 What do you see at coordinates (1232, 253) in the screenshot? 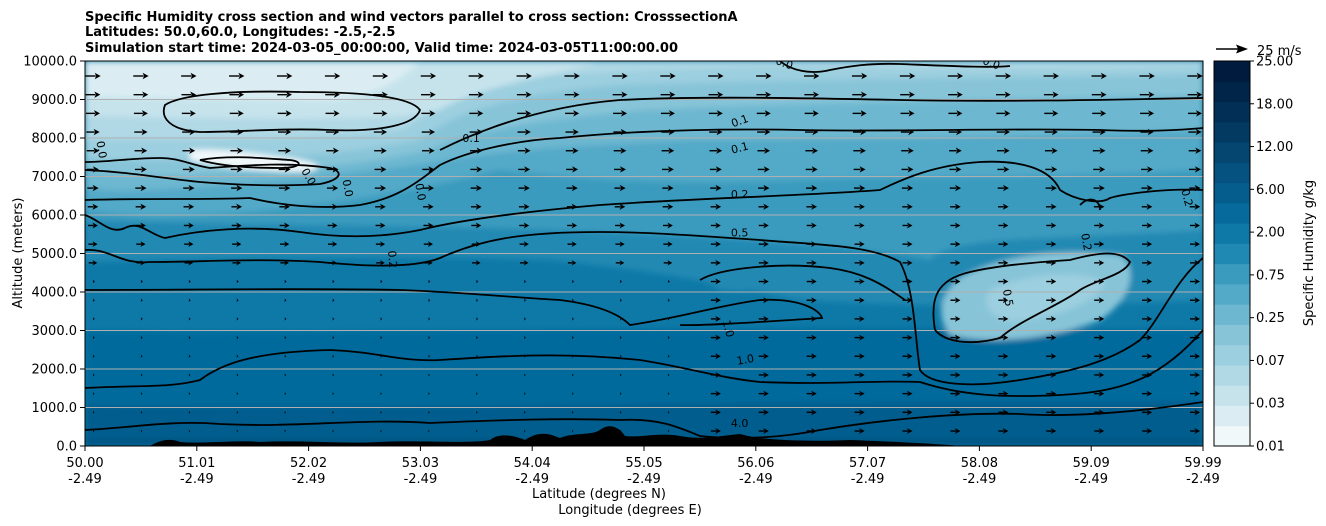
I see `colorbar-frame` at bounding box center [1232, 253].